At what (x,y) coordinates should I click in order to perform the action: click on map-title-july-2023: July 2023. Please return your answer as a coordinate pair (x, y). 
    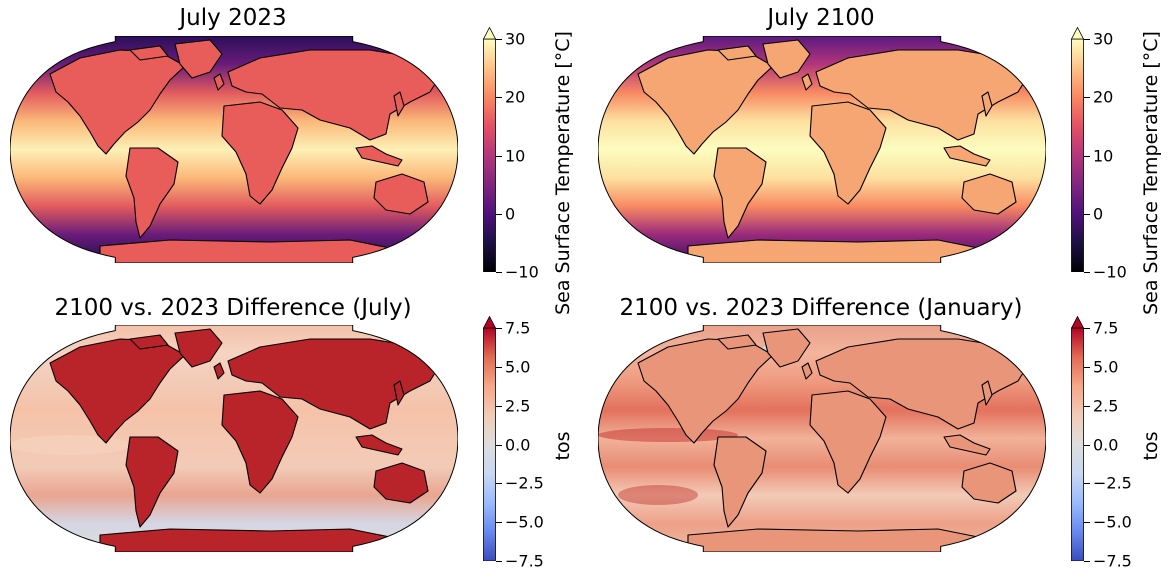
    Looking at the image, I should click on (233, 18).